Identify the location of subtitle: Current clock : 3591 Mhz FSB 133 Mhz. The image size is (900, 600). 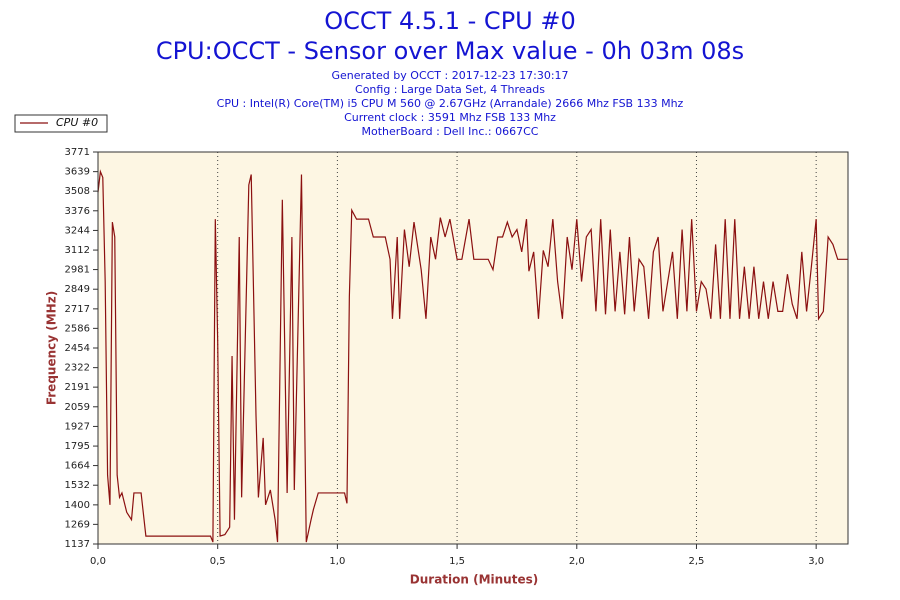
(450, 117).